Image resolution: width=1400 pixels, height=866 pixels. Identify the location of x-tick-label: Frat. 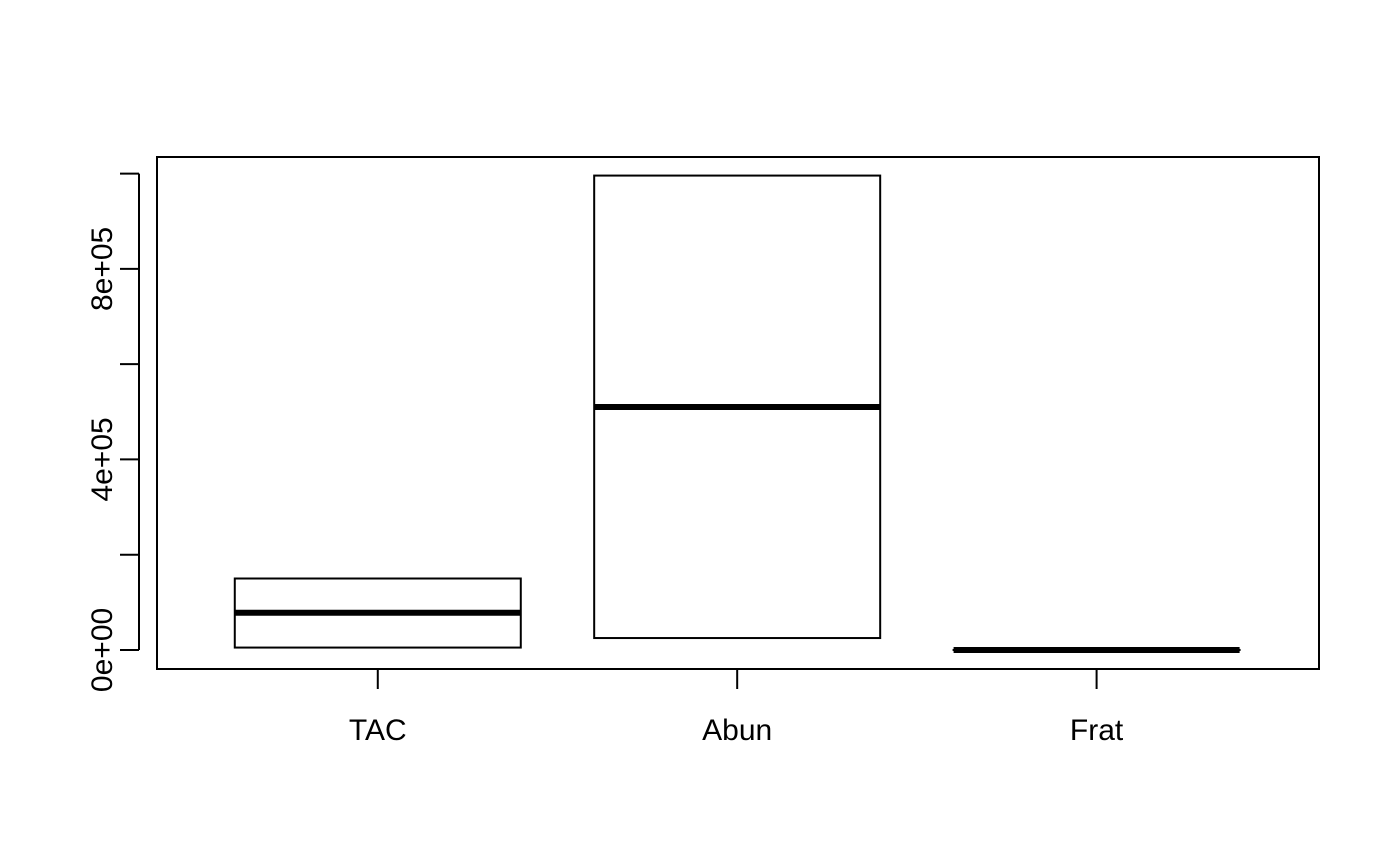
(1097, 730).